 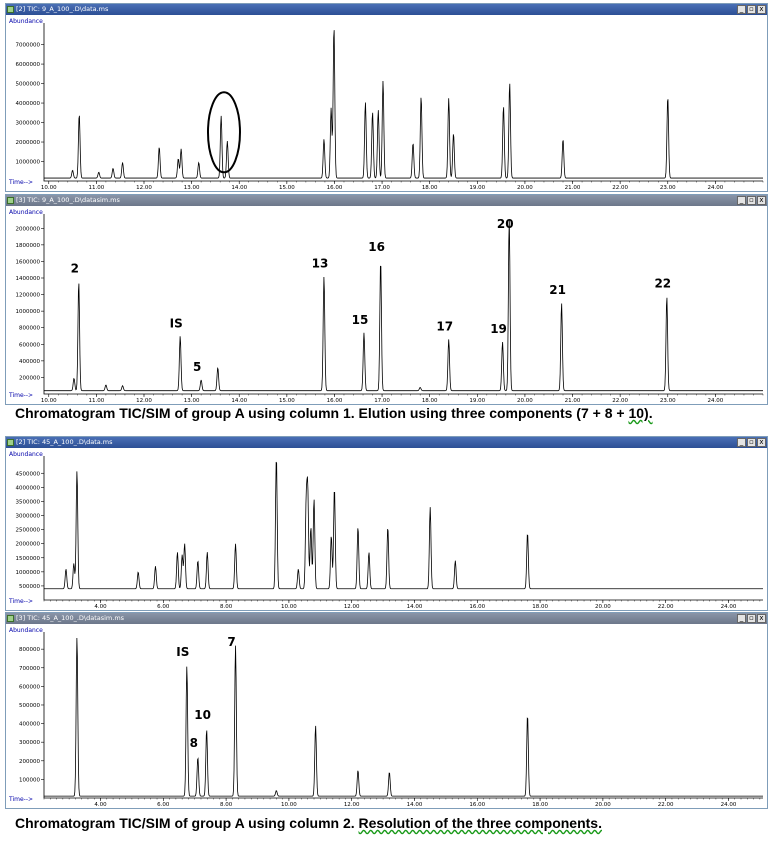 I want to click on y-tick-label: 6000000, so click(x=28, y=65).